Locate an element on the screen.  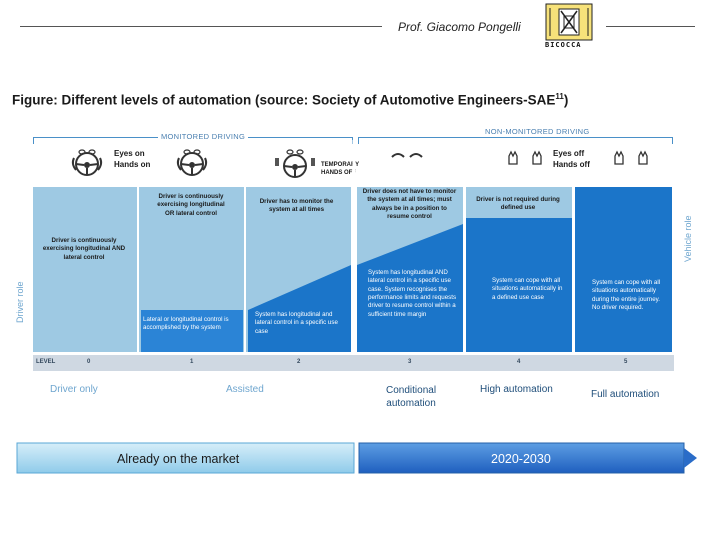
category-high-automation: High automation is located at coordinates (516, 389).